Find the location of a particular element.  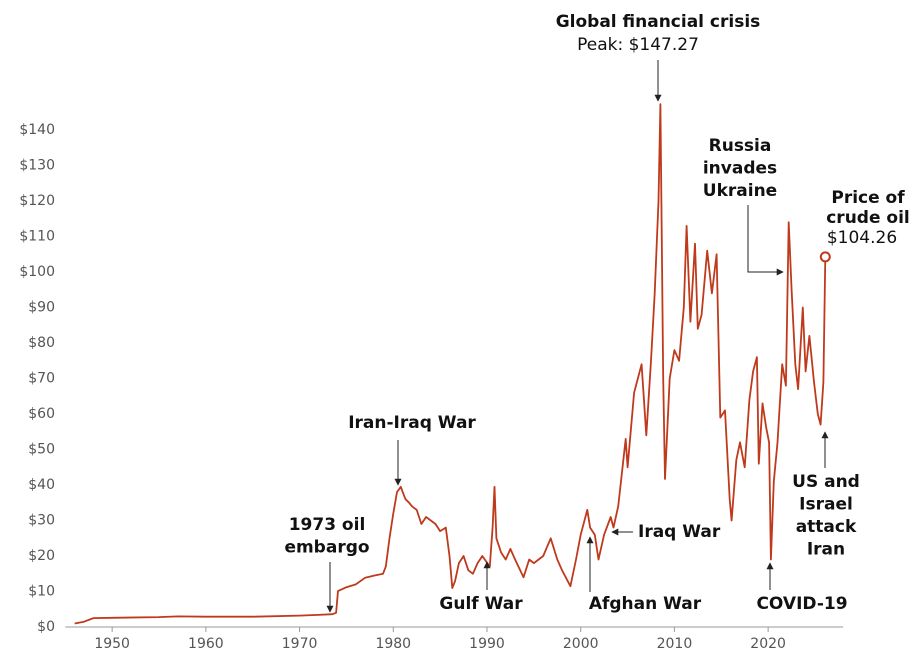

y-tick-label: $30 is located at coordinates (41, 521).